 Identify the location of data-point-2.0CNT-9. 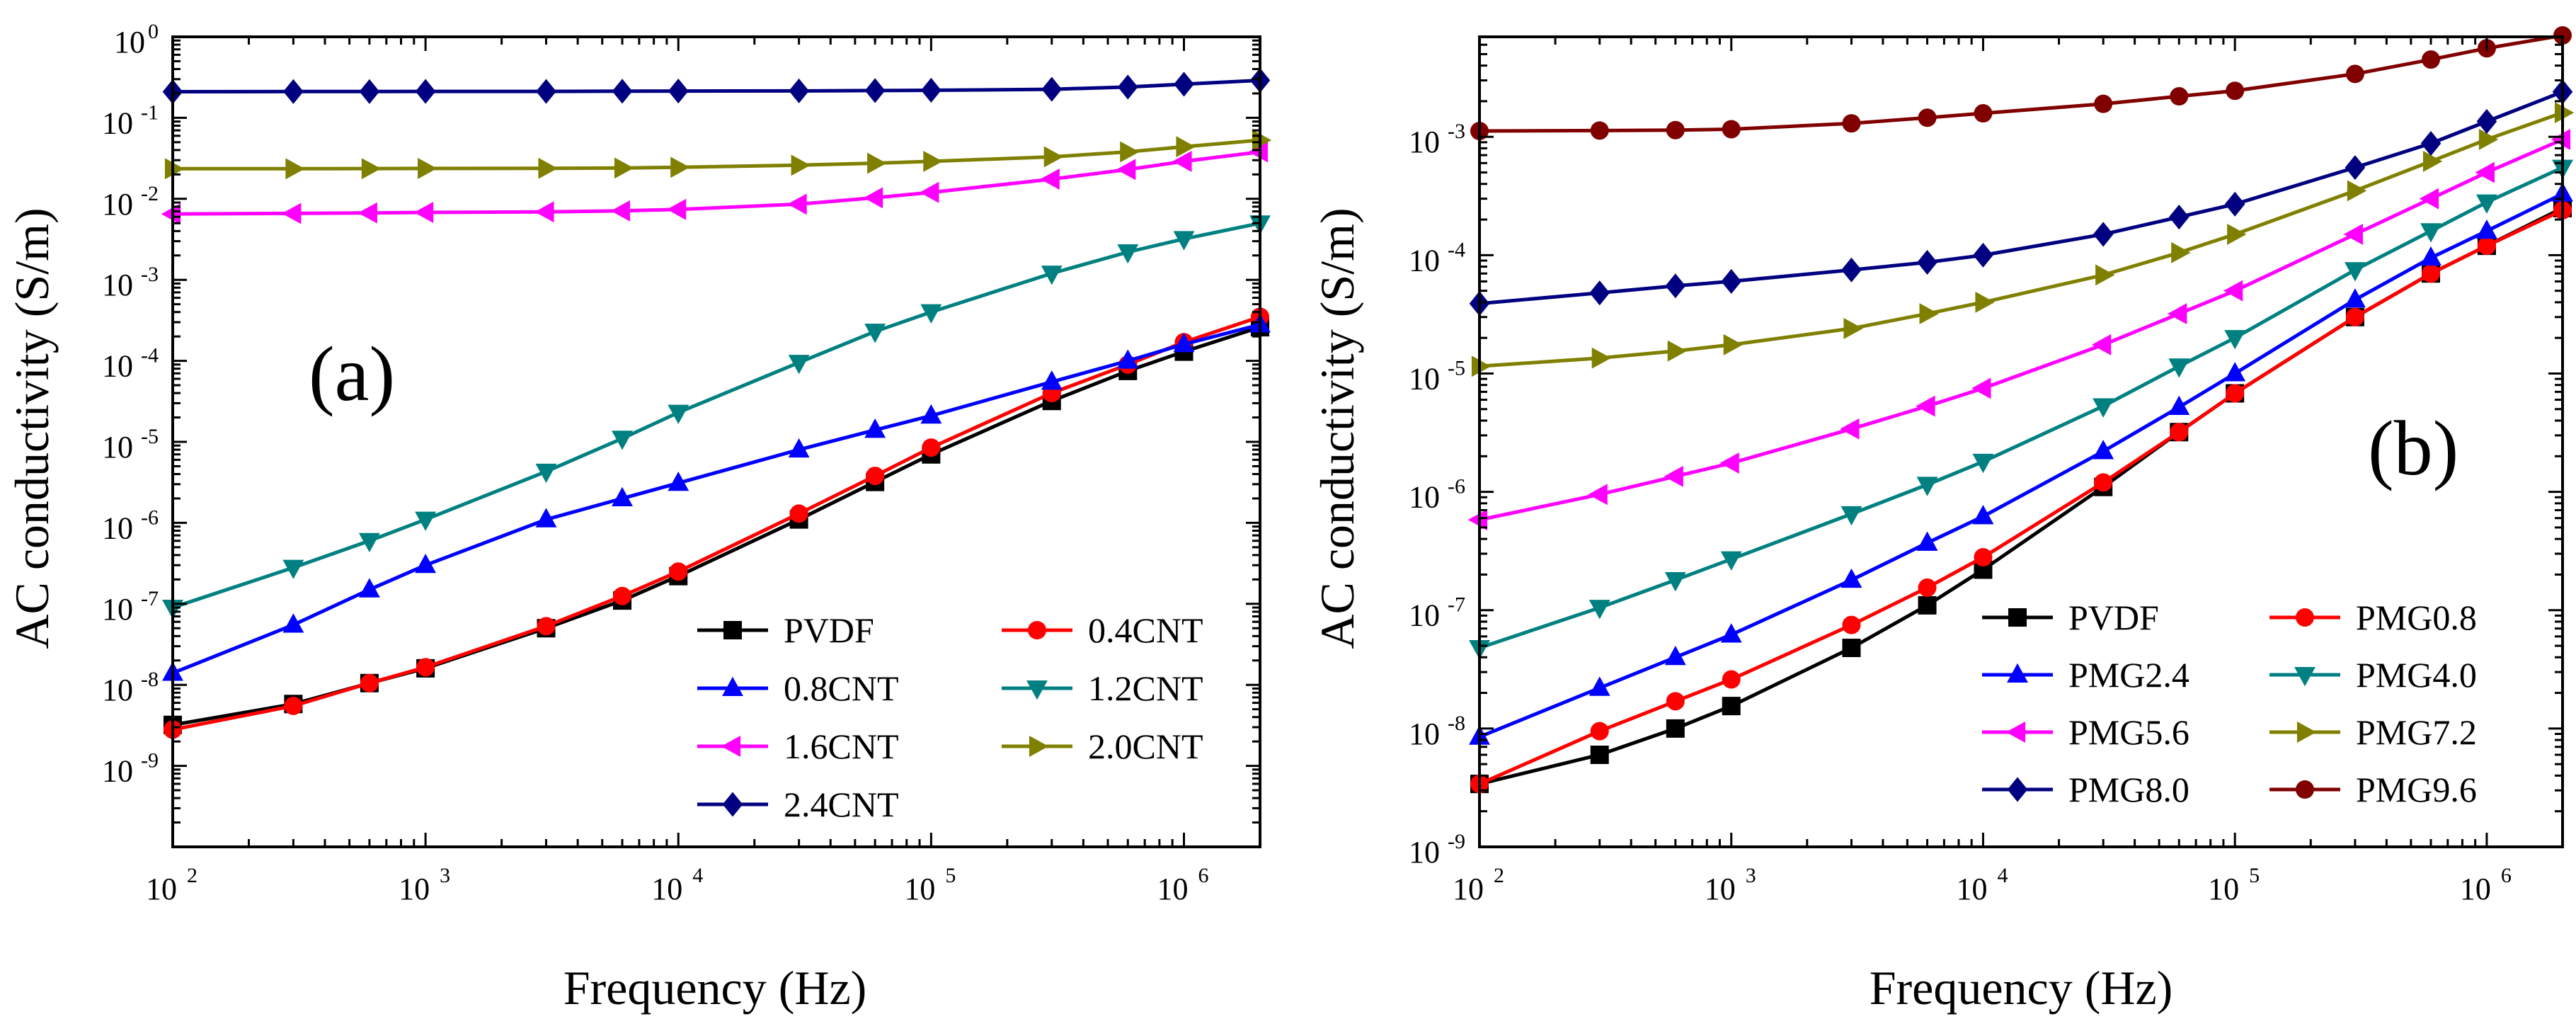
(933, 161).